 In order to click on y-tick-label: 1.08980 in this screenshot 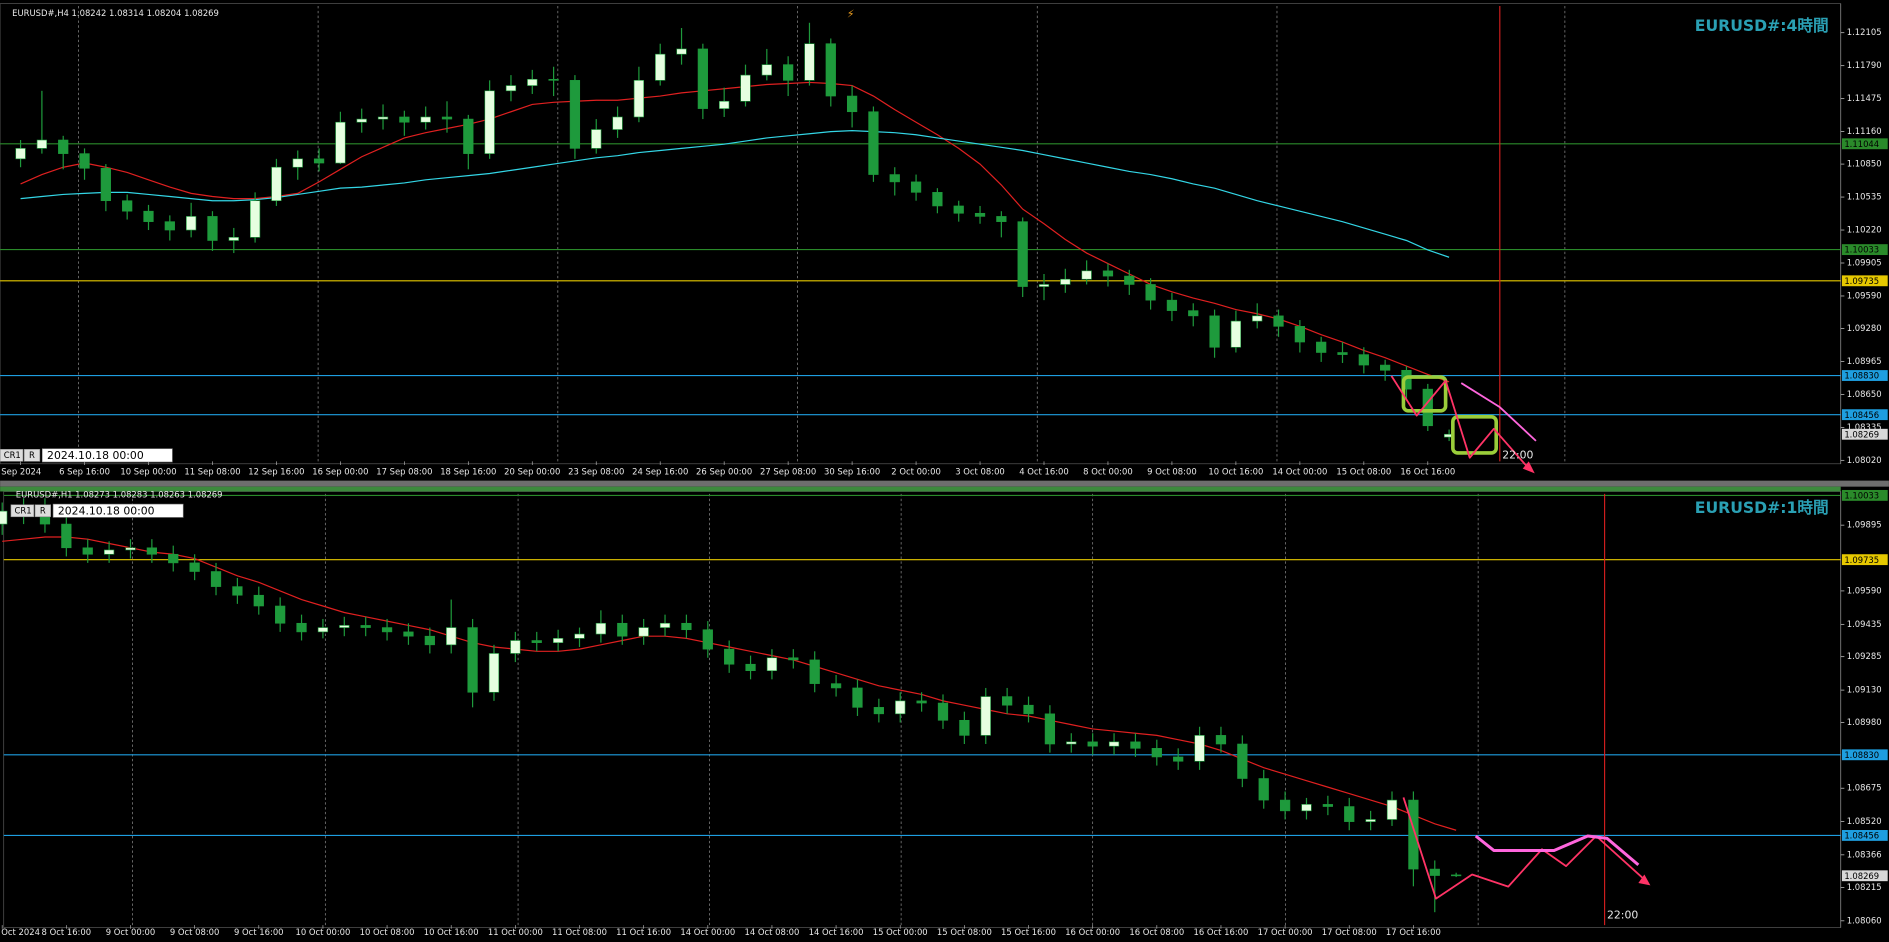, I will do `click(1864, 722)`.